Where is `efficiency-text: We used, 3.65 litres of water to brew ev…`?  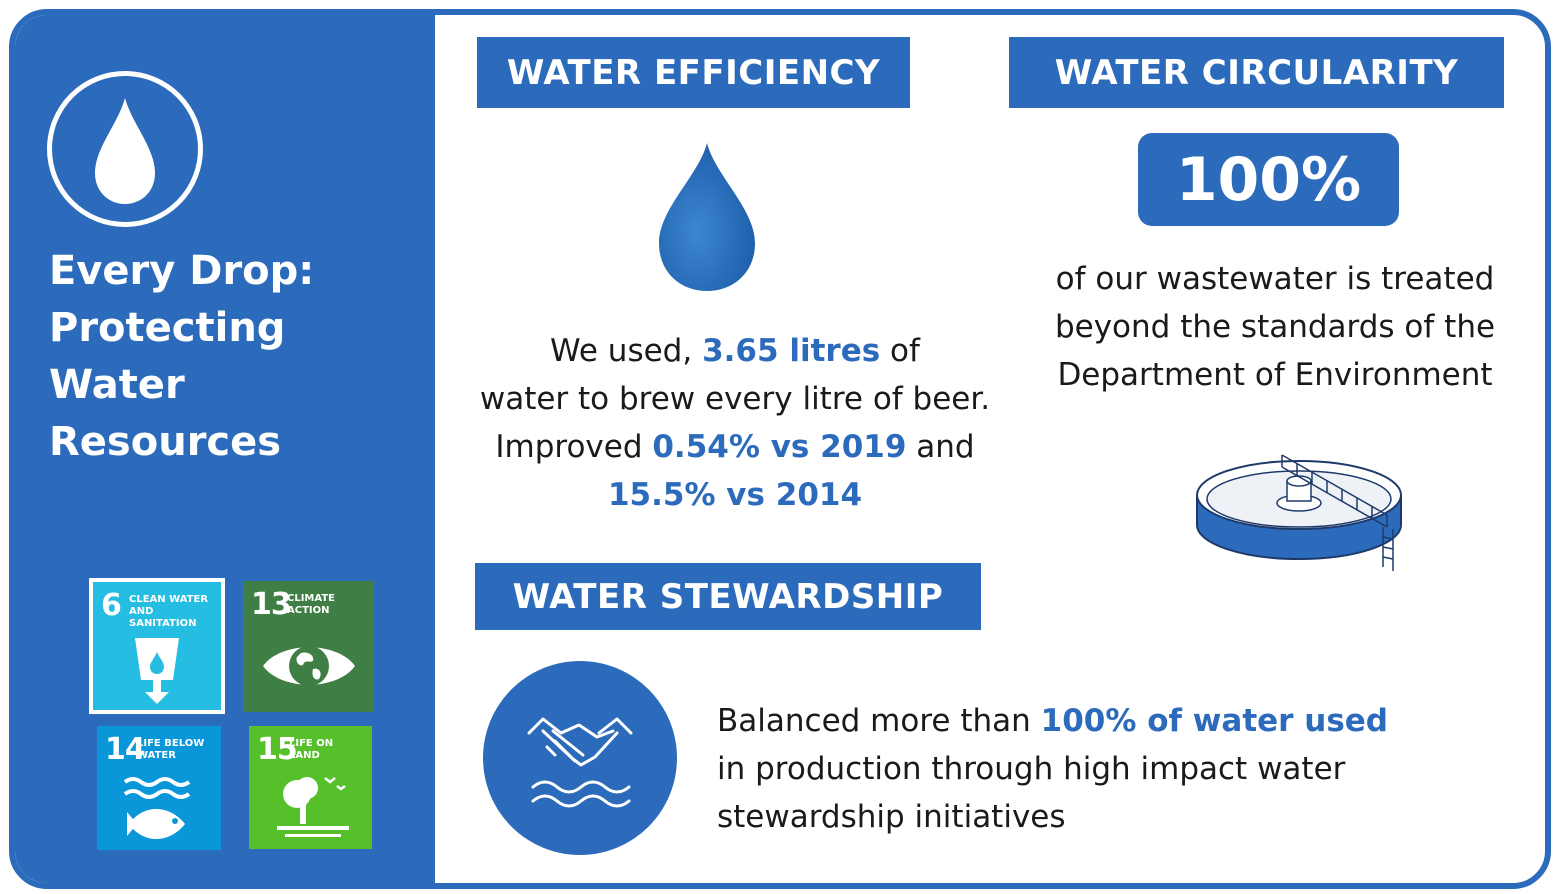 efficiency-text: We used, 3.65 litres of water to brew ev… is located at coordinates (735, 423).